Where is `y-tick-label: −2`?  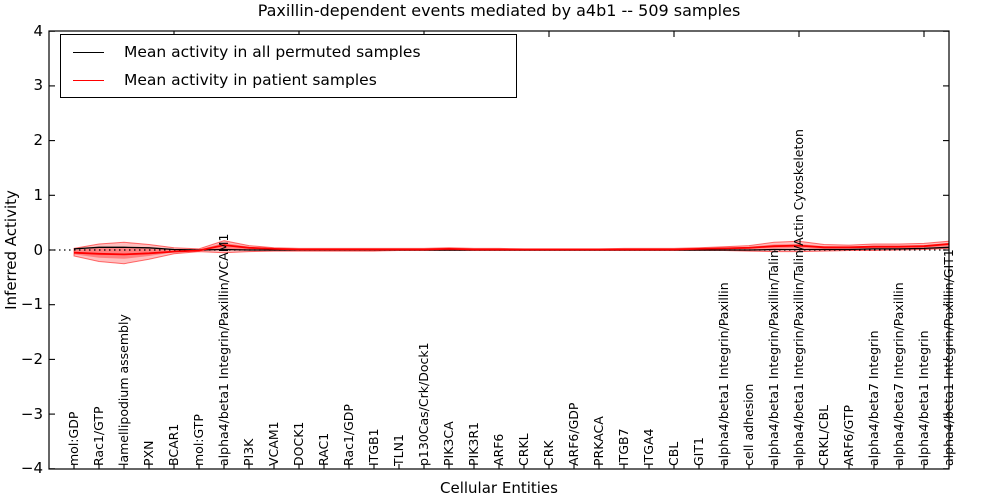
y-tick-label: −2 is located at coordinates (31, 358).